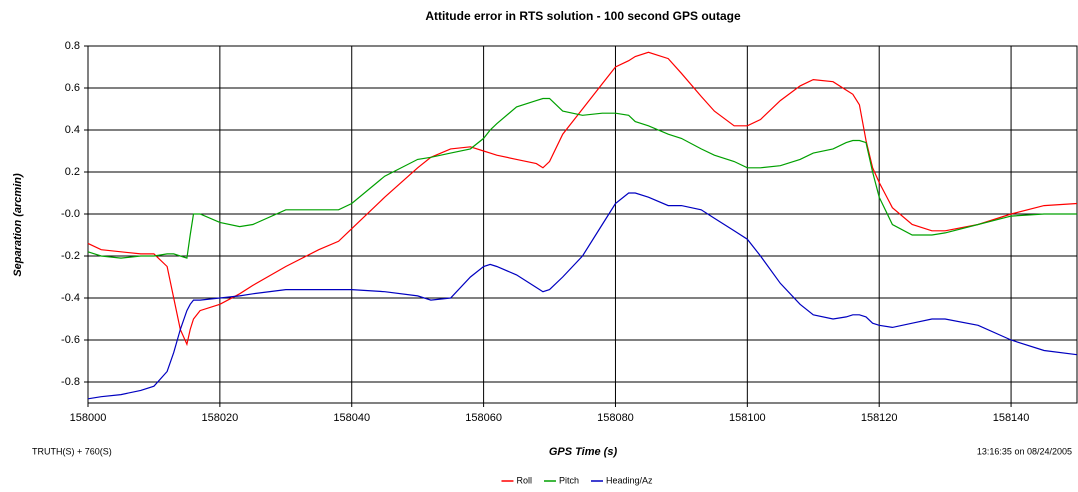  What do you see at coordinates (220, 418) in the screenshot?
I see `x-tick-label: 158020` at bounding box center [220, 418].